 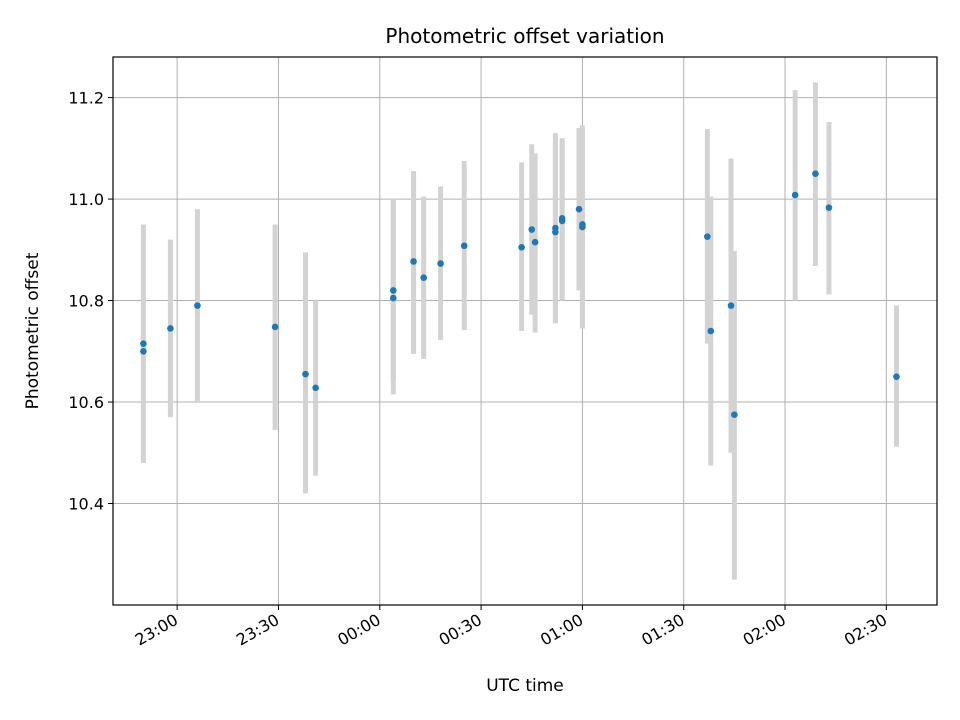 What do you see at coordinates (525, 686) in the screenshot?
I see `x-axis-label: UTC time` at bounding box center [525, 686].